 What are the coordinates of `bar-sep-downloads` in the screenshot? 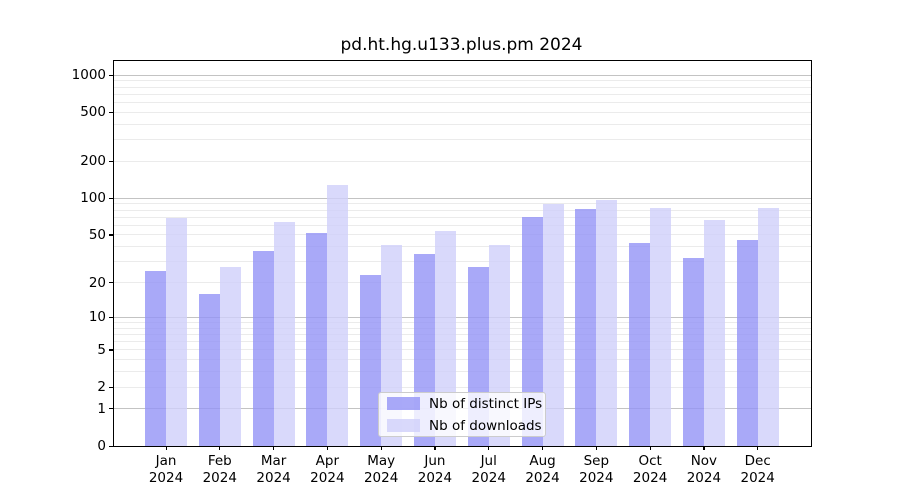 It's located at (607, 323).